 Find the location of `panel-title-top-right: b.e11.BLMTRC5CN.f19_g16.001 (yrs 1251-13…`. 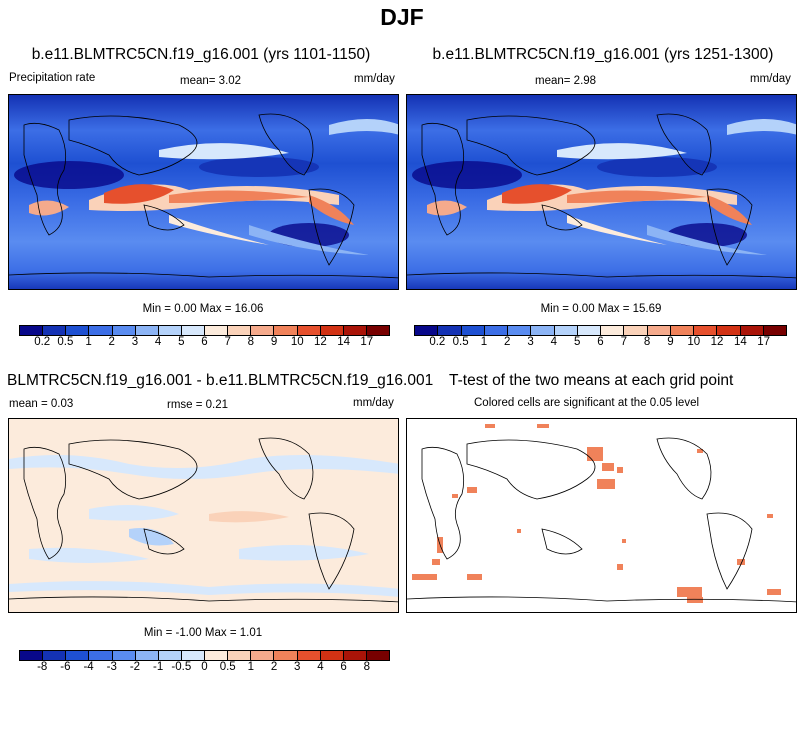

panel-title-top-right: b.e11.BLMTRC5CN.f19_g16.001 (yrs 1251-13… is located at coordinates (603, 54).